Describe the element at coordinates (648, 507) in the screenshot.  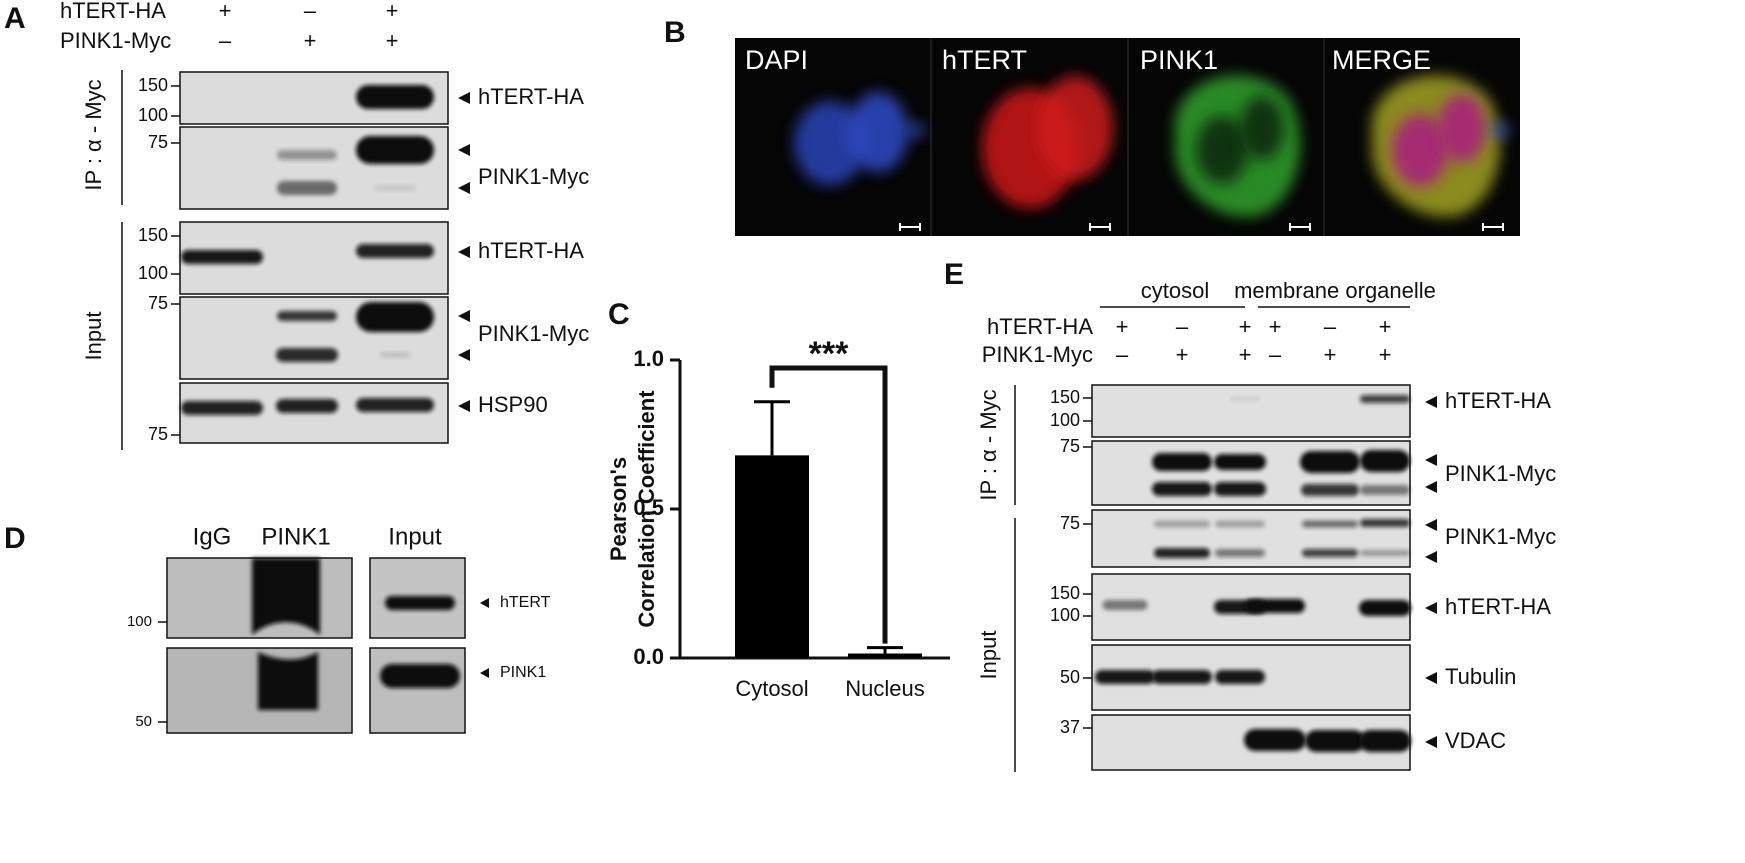
I see `y-tick-label: 0.5` at that location.